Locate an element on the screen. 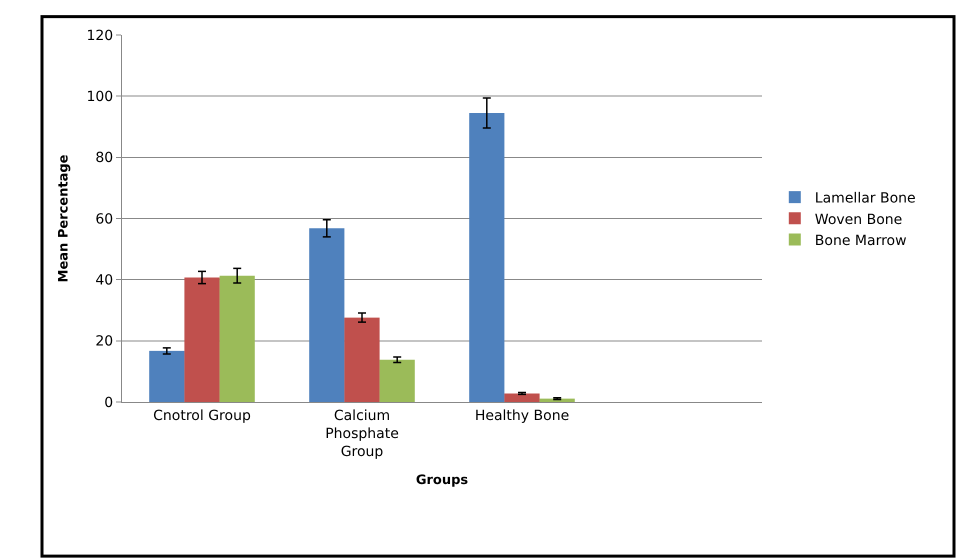 Image resolution: width=959 pixels, height=558 pixels. x-tick-label: Healthy Bone is located at coordinates (522, 416).